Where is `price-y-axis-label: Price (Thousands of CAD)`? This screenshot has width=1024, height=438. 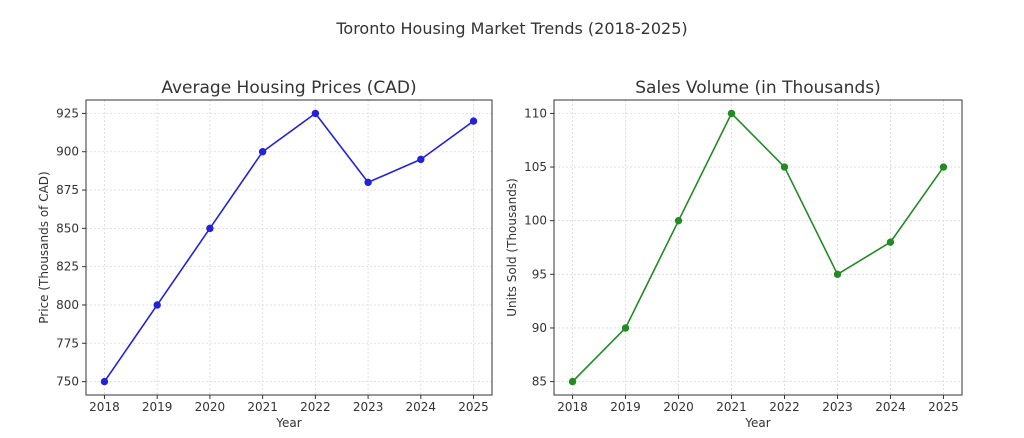
price-y-axis-label: Price (Thousands of CAD) is located at coordinates (44, 247).